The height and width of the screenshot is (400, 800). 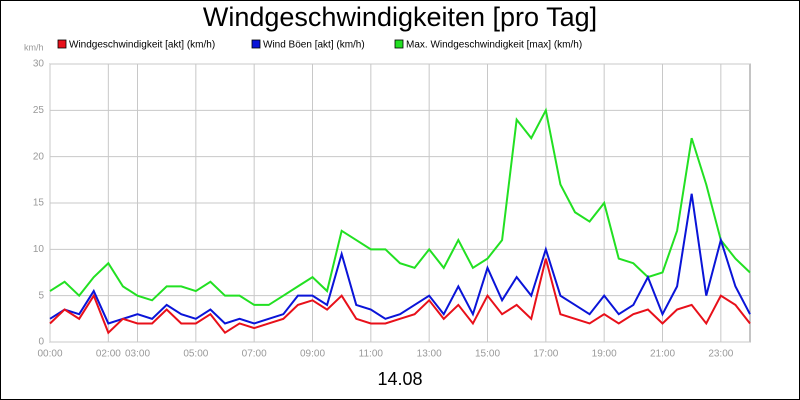 I want to click on y-tick-label: 10, so click(x=39, y=249).